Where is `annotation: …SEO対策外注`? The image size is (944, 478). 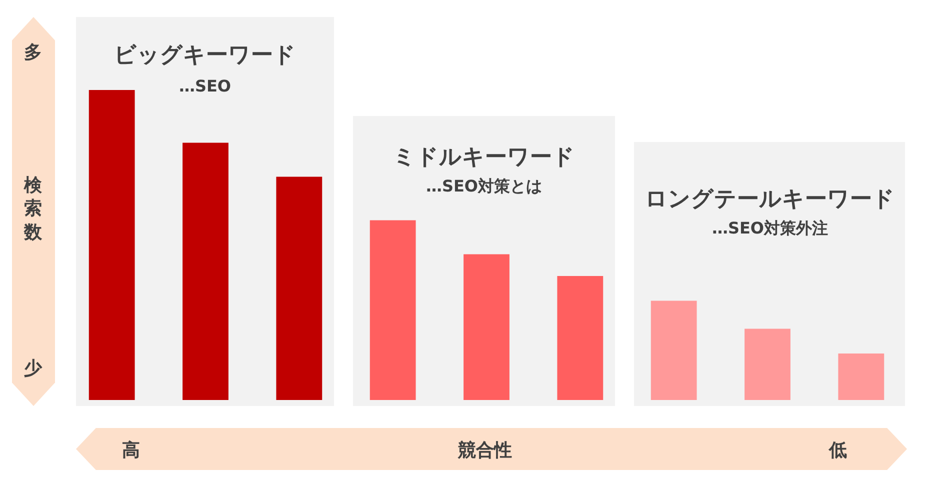
annotation: …SEO対策外注 is located at coordinates (770, 229).